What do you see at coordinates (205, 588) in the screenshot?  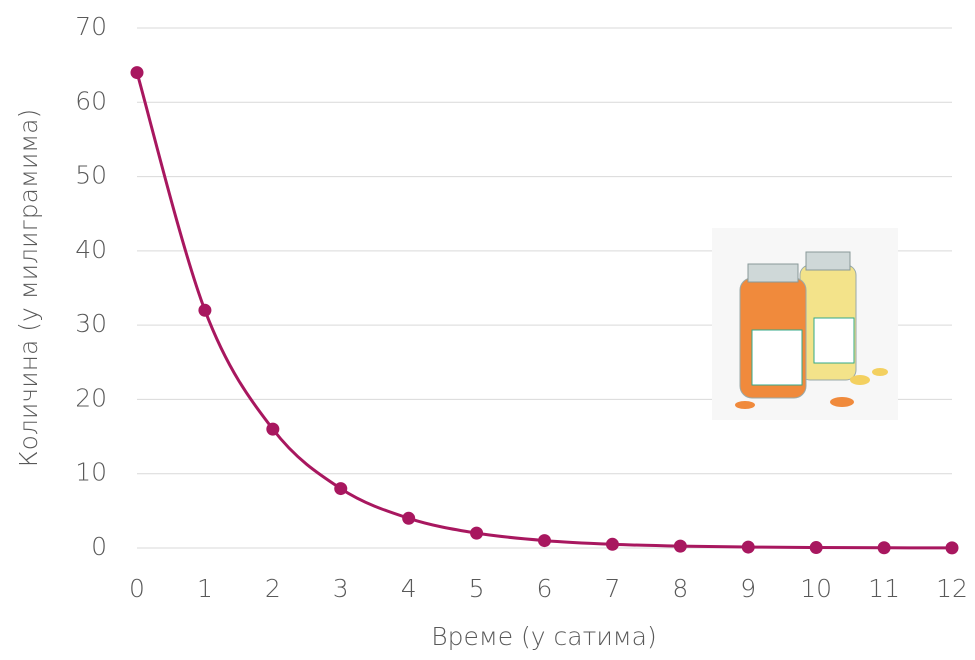 I see `x-tick-label: 1` at bounding box center [205, 588].